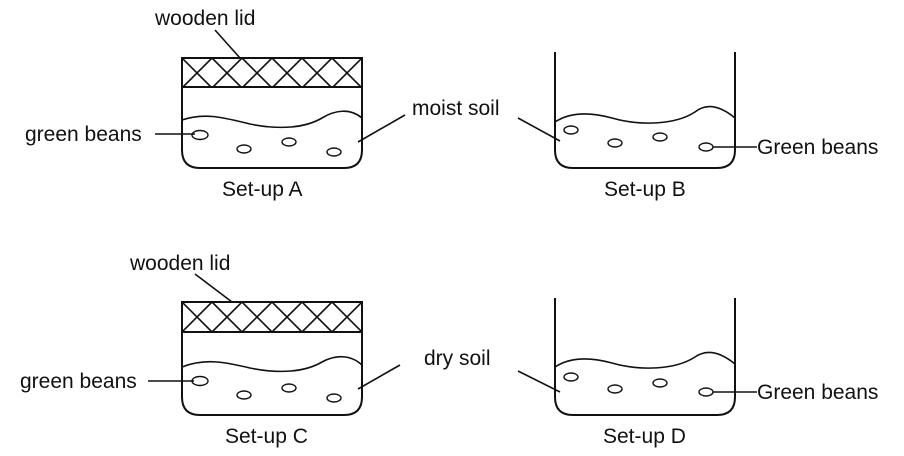 This screenshot has width=904, height=456. What do you see at coordinates (204, 18) in the screenshot?
I see `label-a-wooden-lid: wooden lid` at bounding box center [204, 18].